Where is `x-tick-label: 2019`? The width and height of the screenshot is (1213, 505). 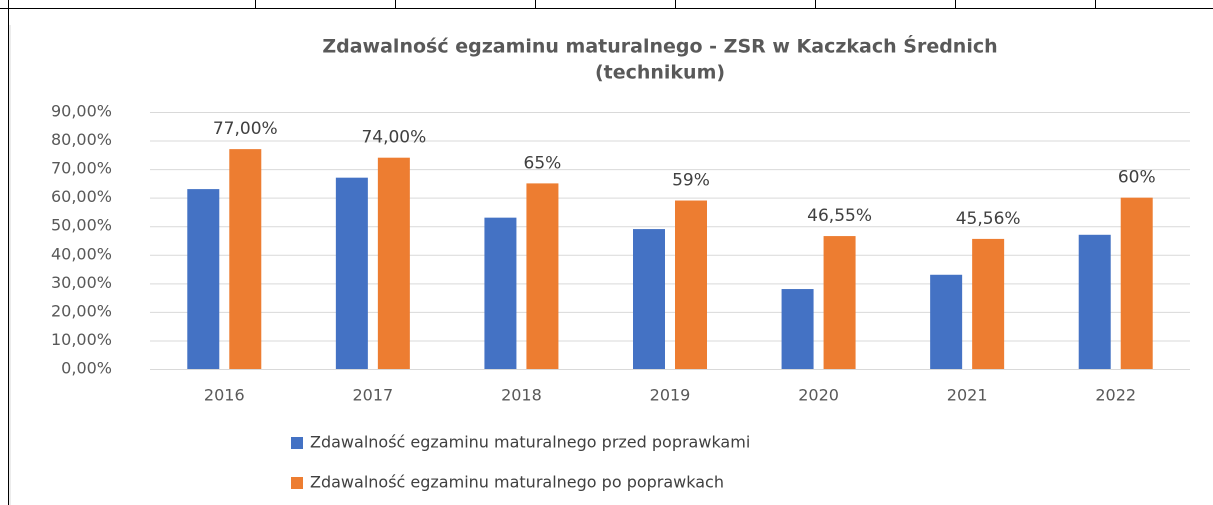 x-tick-label: 2019 is located at coordinates (670, 395).